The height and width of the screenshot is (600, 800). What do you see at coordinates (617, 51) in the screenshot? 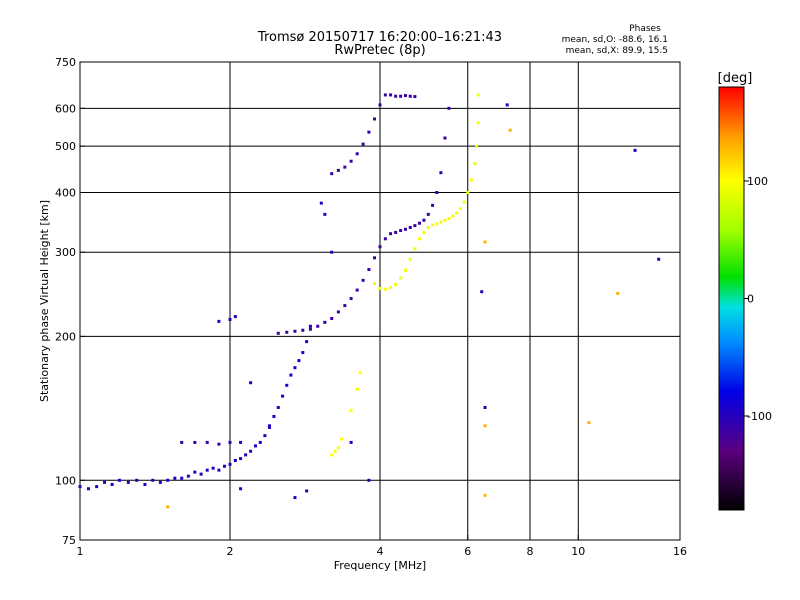
I see `phases-x-line: mean, sd,X: 89.9, 15.5` at bounding box center [617, 51].